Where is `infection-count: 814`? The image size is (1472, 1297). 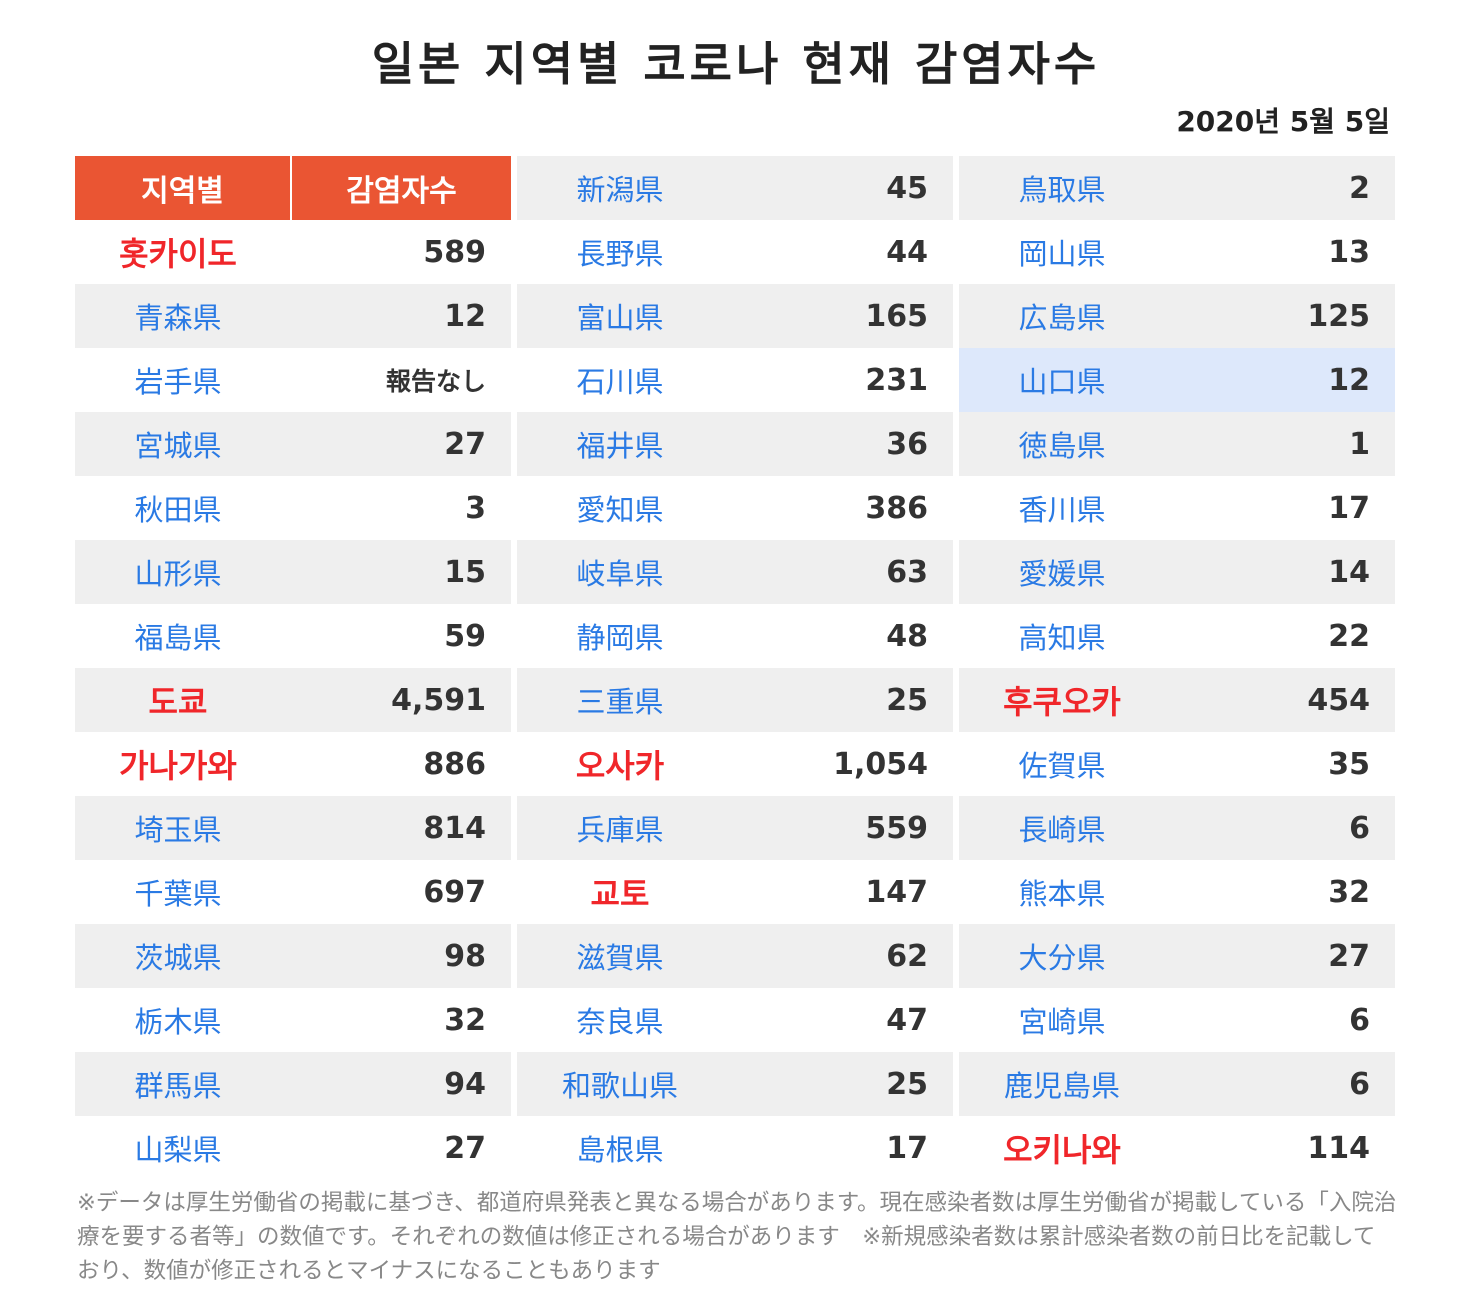 infection-count: 814 is located at coordinates (454, 828).